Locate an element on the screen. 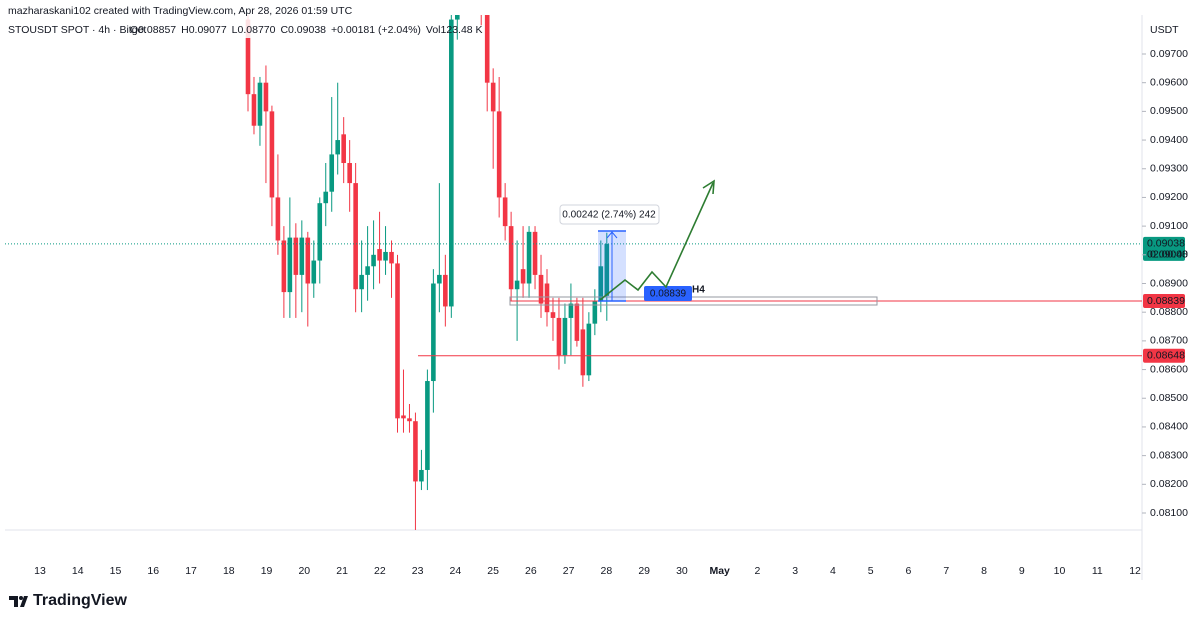 The image size is (1199, 622). y-tick-label: 0.08700 is located at coordinates (1169, 341).